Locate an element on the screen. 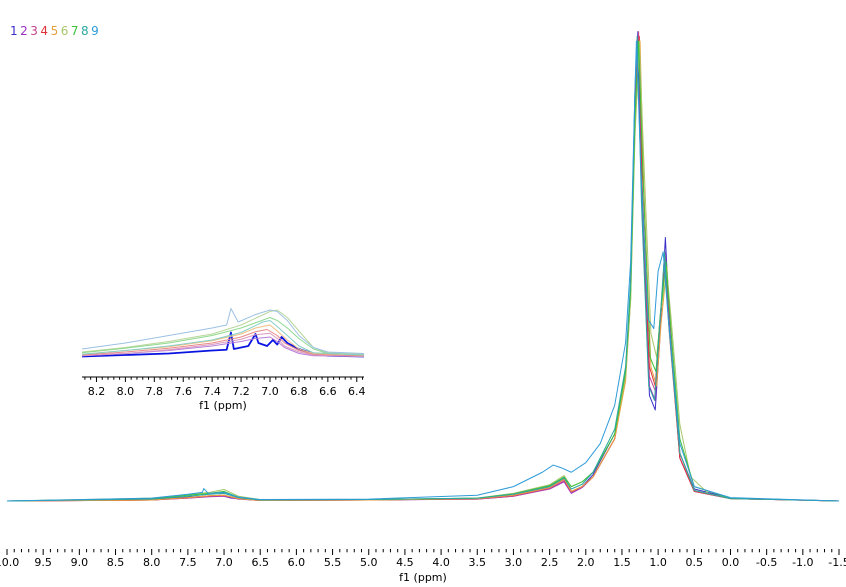  main-tick-label: 4.0 is located at coordinates (441, 562).